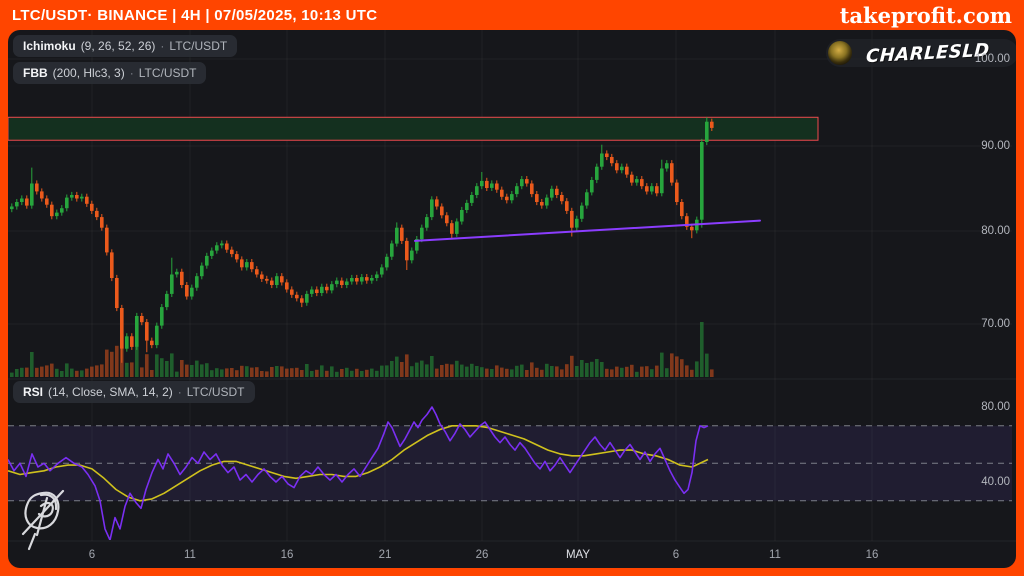 The width and height of the screenshot is (1024, 576). Describe the element at coordinates (35, 73) in the screenshot. I see `indicator-name: FBB` at that location.